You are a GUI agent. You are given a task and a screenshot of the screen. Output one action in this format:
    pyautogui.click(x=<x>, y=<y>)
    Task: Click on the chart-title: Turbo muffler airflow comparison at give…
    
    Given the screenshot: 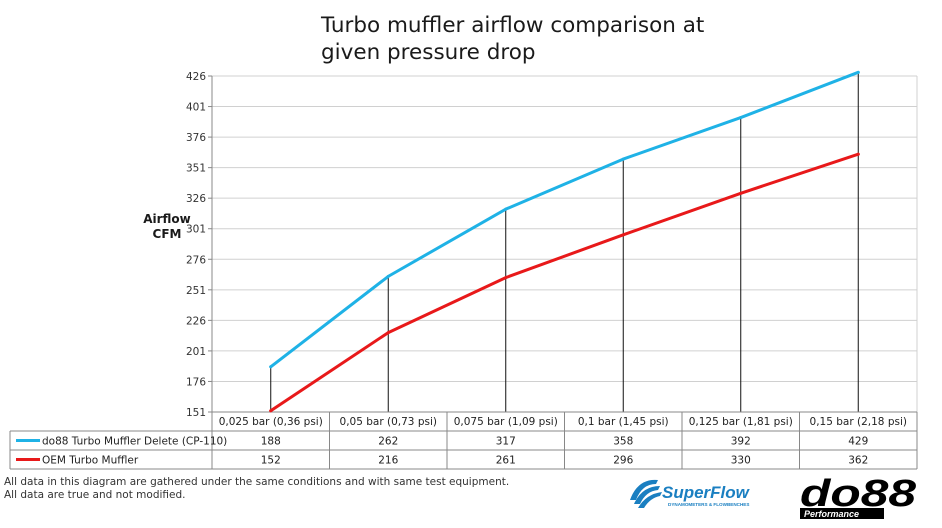 What is the action you would take?
    pyautogui.click(x=512, y=39)
    